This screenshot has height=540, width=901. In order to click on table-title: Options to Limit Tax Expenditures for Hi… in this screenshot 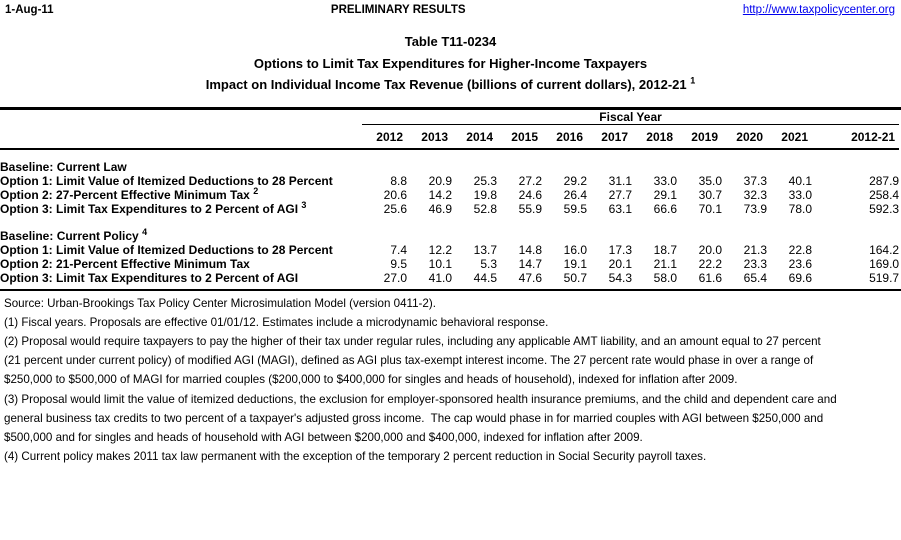, I will do `click(450, 63)`.